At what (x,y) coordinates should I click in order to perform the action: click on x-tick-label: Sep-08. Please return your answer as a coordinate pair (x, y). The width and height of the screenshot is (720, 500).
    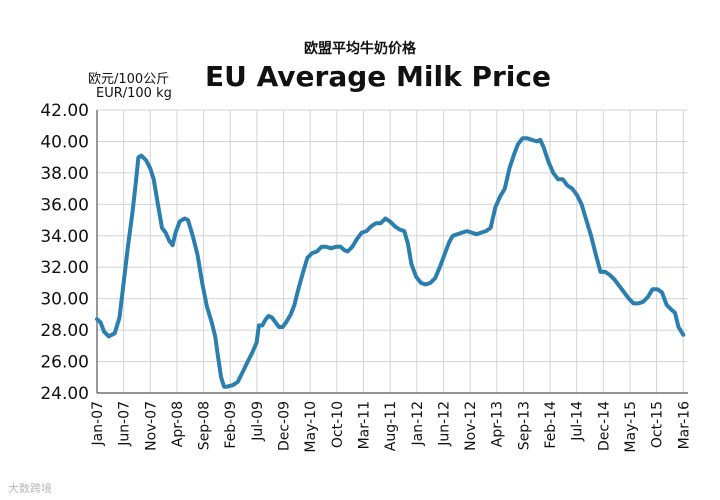
    Looking at the image, I should click on (205, 425).